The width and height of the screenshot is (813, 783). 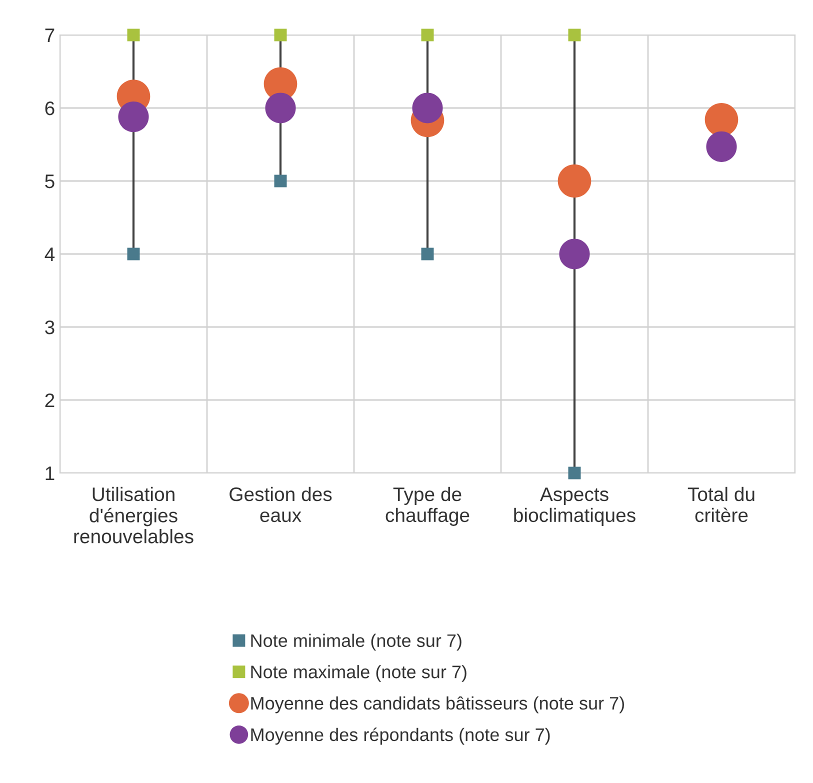 What do you see at coordinates (49, 108) in the screenshot?
I see `y-tick-label: 6` at bounding box center [49, 108].